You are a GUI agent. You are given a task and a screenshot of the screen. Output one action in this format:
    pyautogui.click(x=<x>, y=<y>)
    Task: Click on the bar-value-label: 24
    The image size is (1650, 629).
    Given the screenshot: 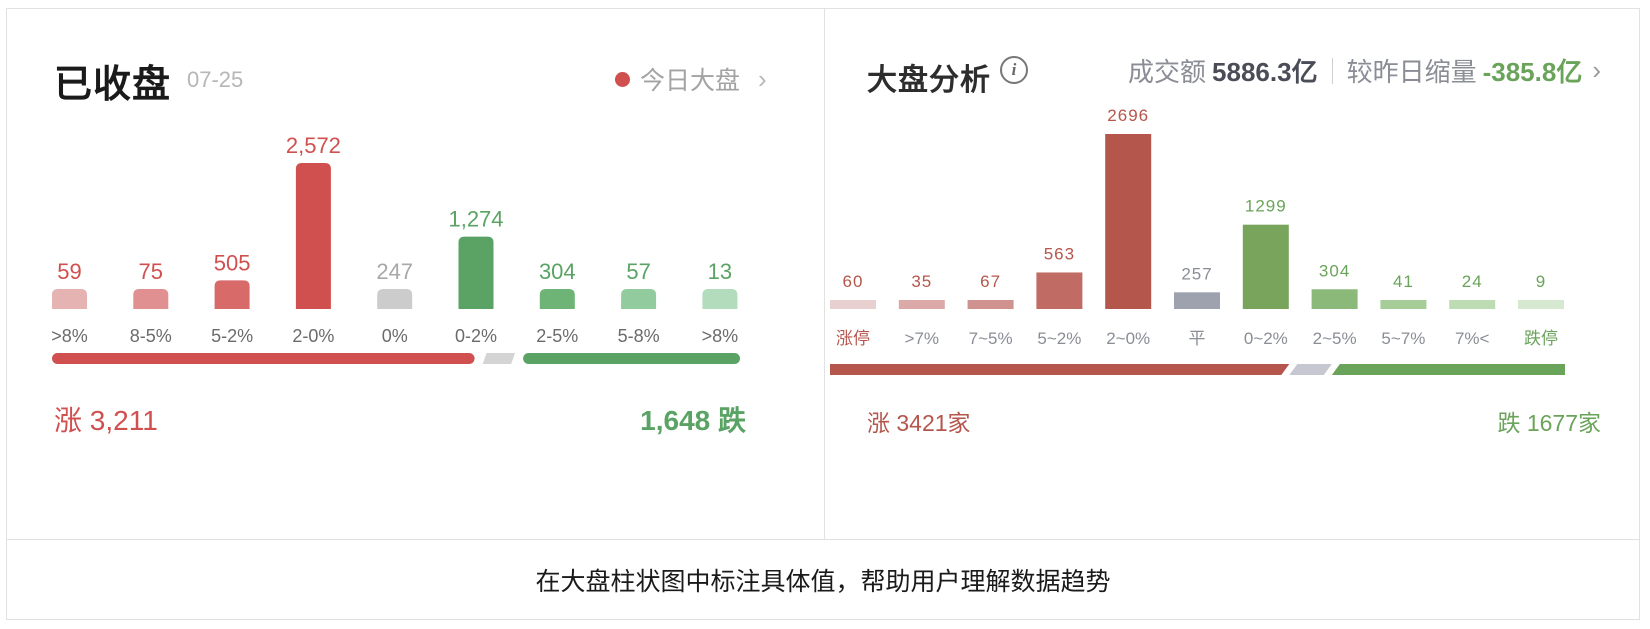 What is the action you would take?
    pyautogui.click(x=1472, y=281)
    